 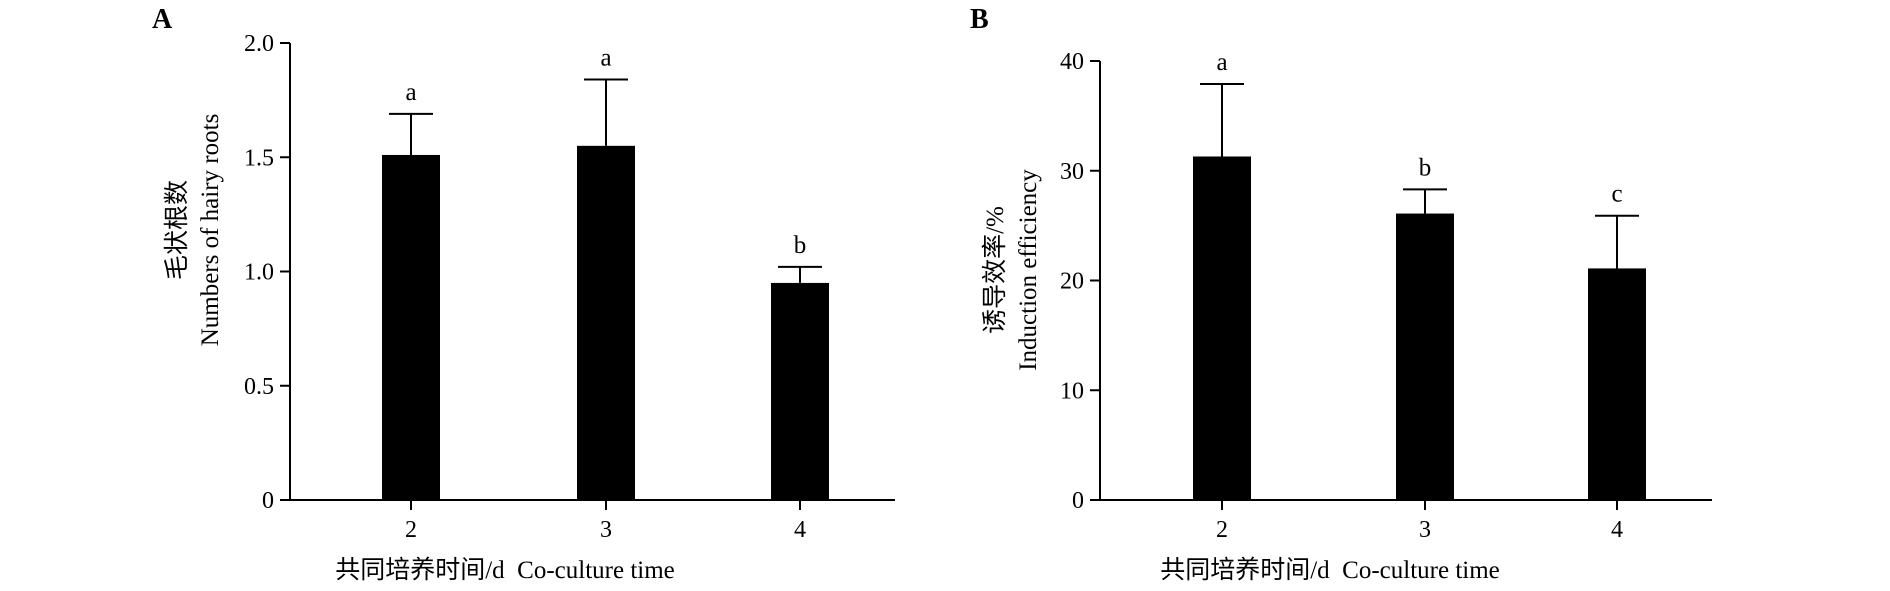 What do you see at coordinates (259, 273) in the screenshot?
I see `y-tick-label: 1.0` at bounding box center [259, 273].